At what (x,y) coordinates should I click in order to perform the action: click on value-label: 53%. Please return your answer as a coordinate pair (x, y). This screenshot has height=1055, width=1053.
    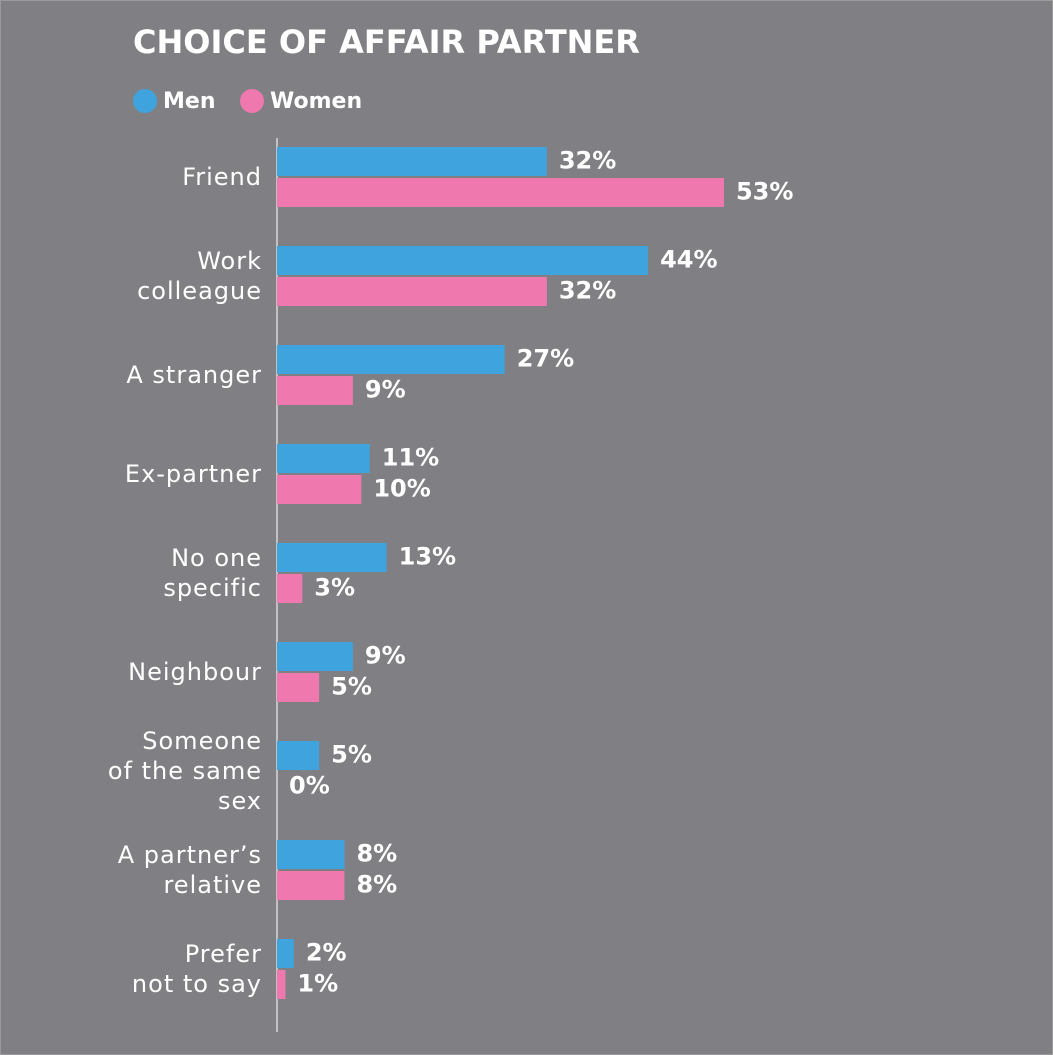
    Looking at the image, I should click on (764, 192).